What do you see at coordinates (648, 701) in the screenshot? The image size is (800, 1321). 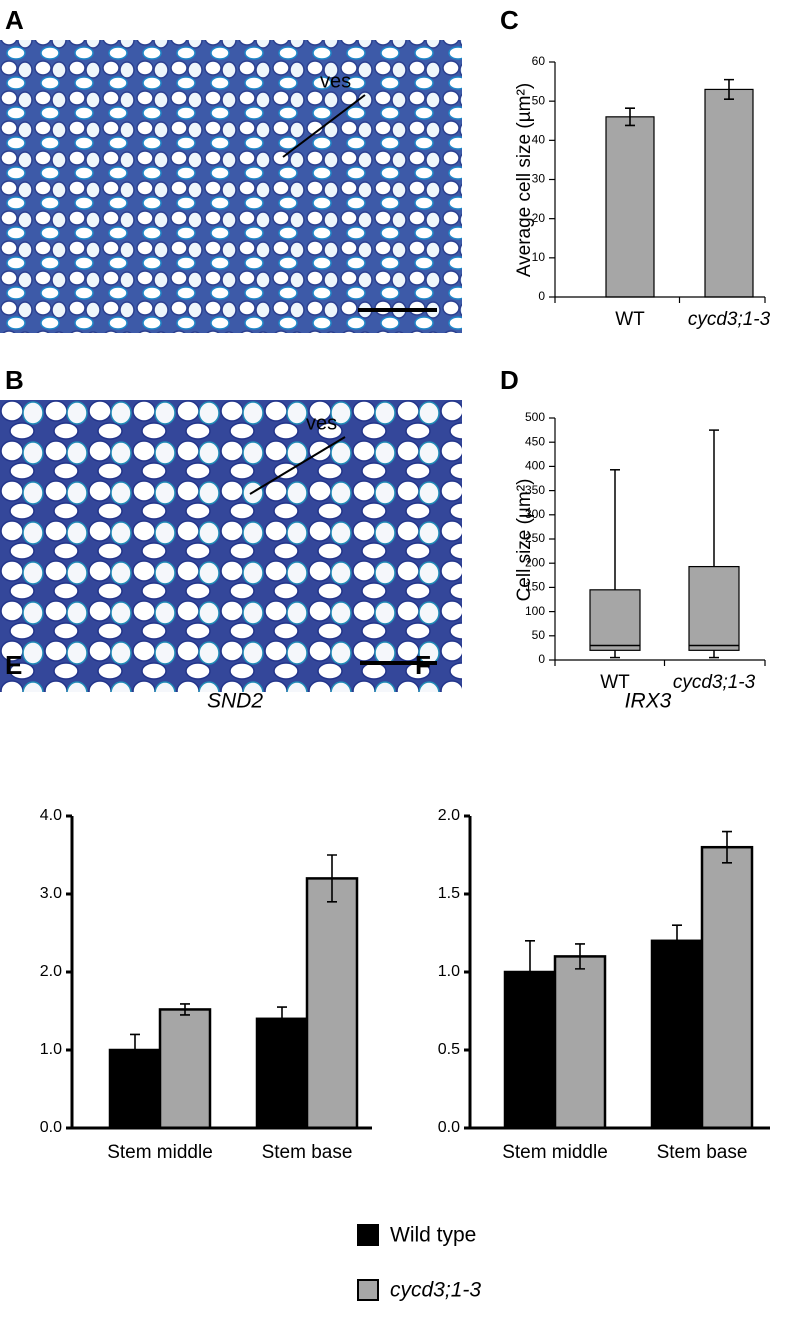 I see `chart-title: IRX3` at bounding box center [648, 701].